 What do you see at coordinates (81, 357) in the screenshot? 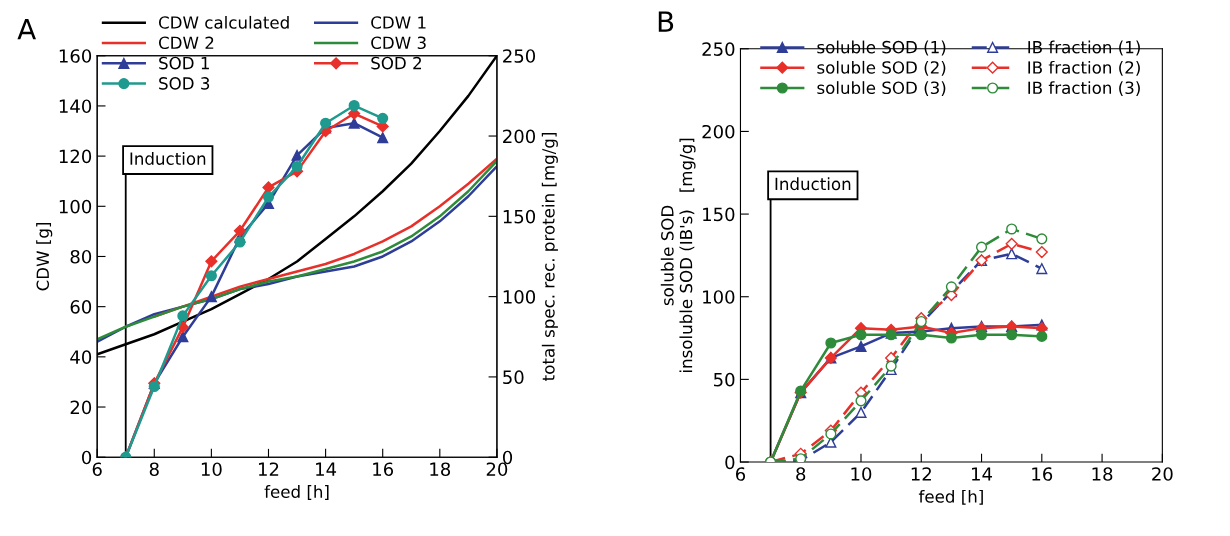
I see `y-tick-label: 40` at bounding box center [81, 357].